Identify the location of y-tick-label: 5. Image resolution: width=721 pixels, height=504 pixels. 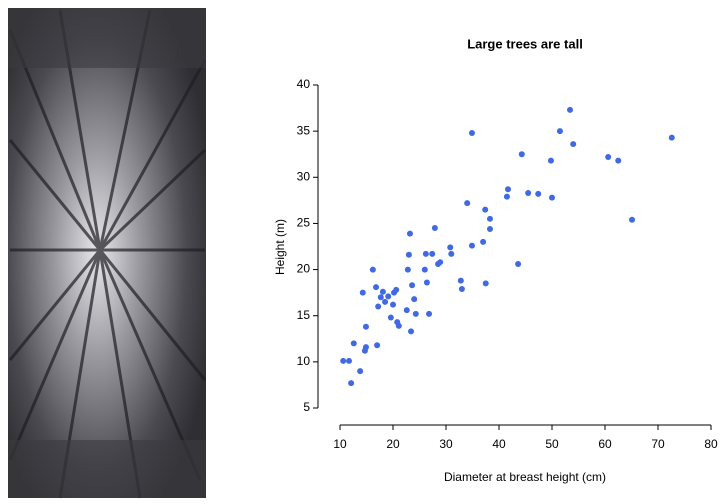
(306, 407).